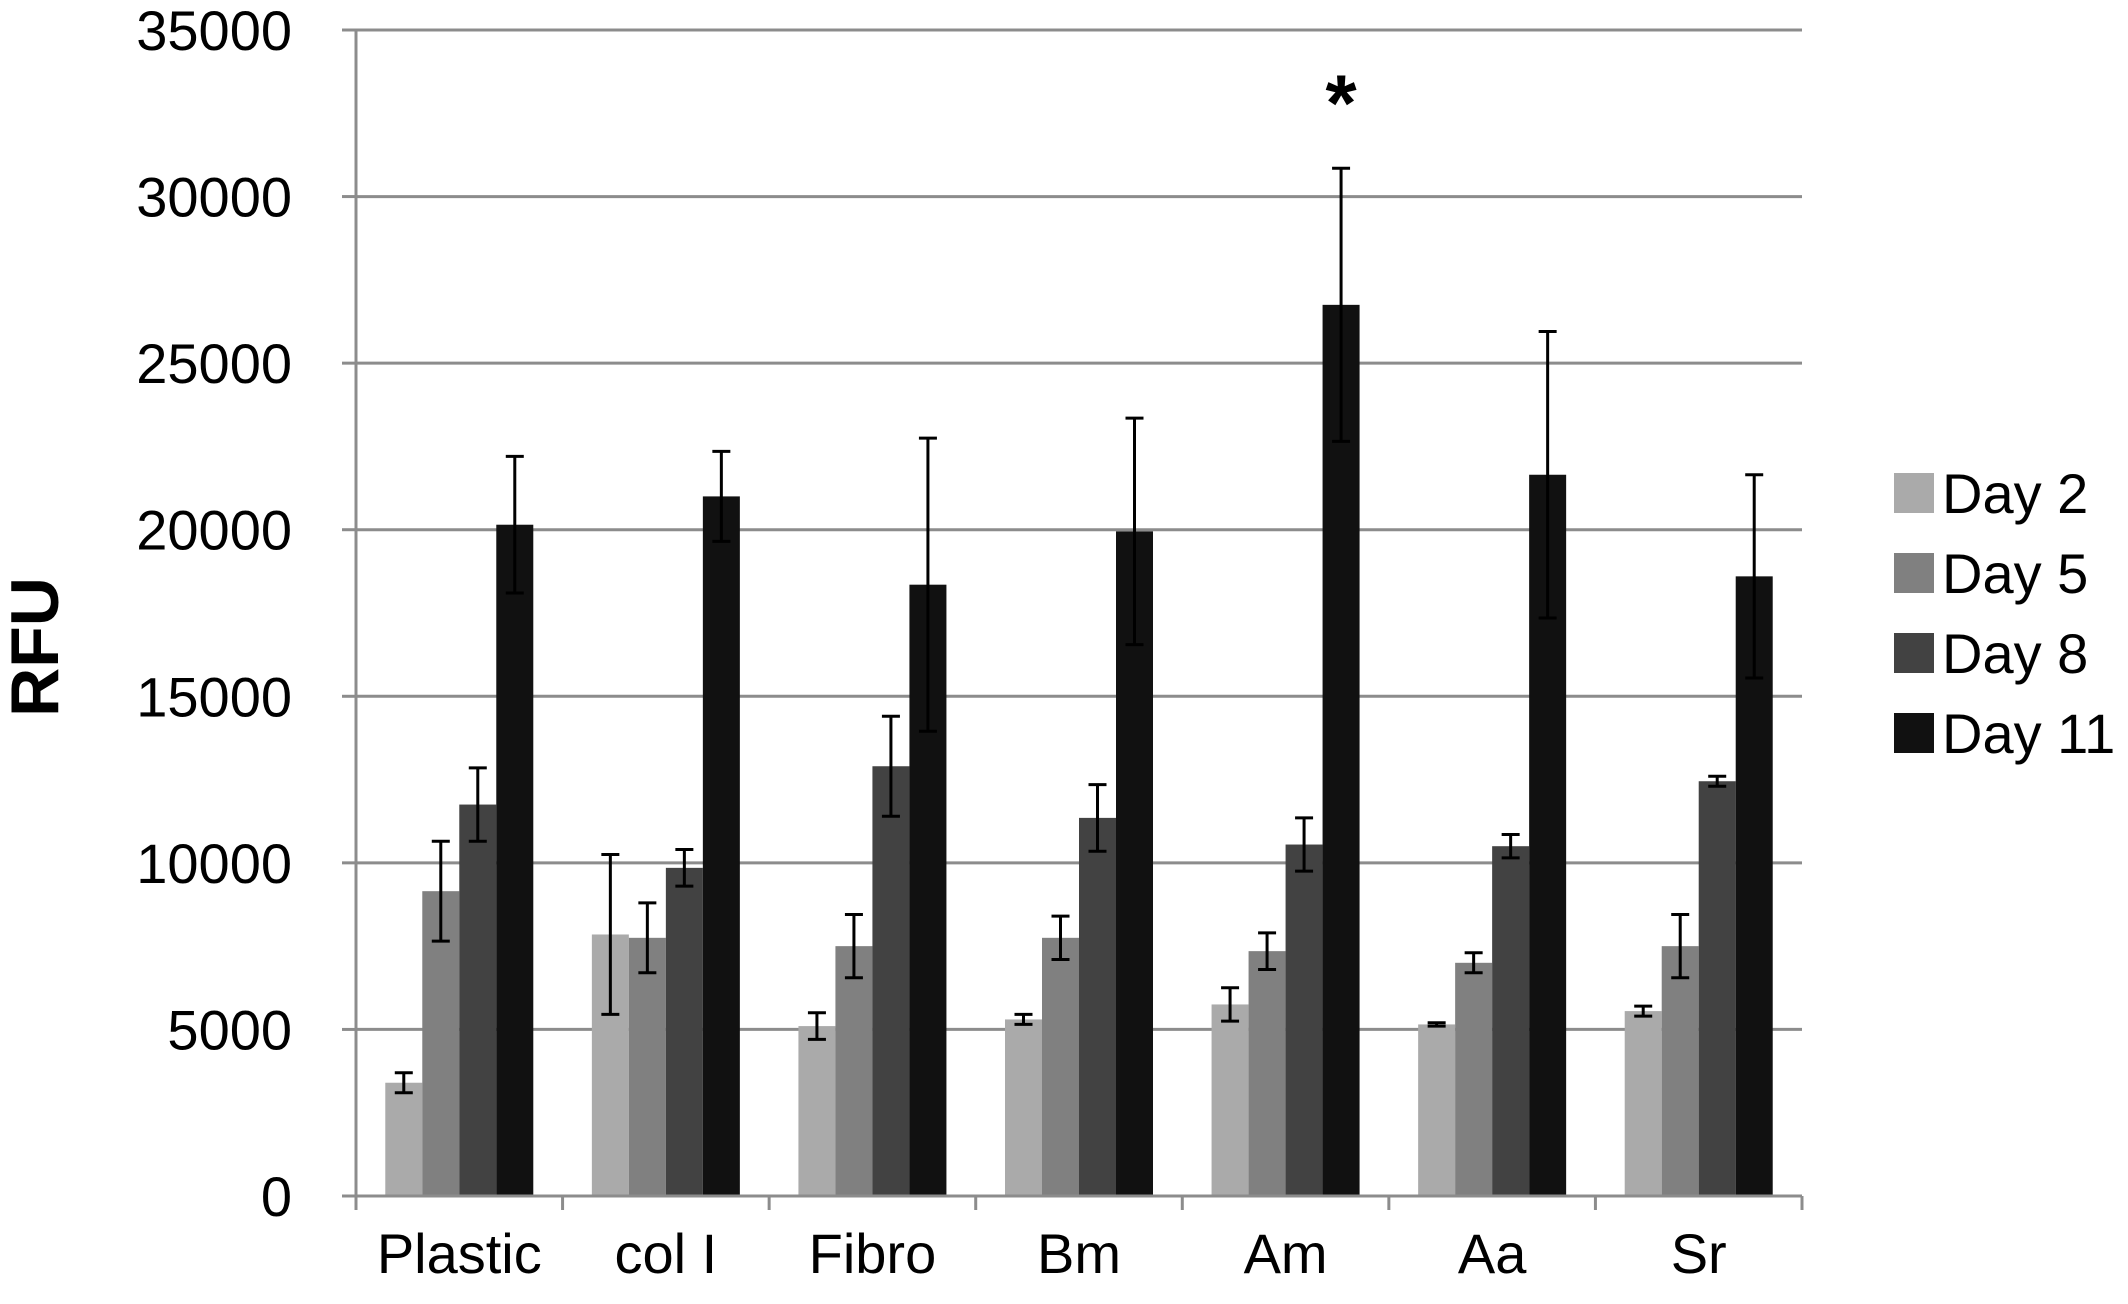 The width and height of the screenshot is (2128, 1304). What do you see at coordinates (1286, 1253) in the screenshot?
I see `x-category-label: Am` at bounding box center [1286, 1253].